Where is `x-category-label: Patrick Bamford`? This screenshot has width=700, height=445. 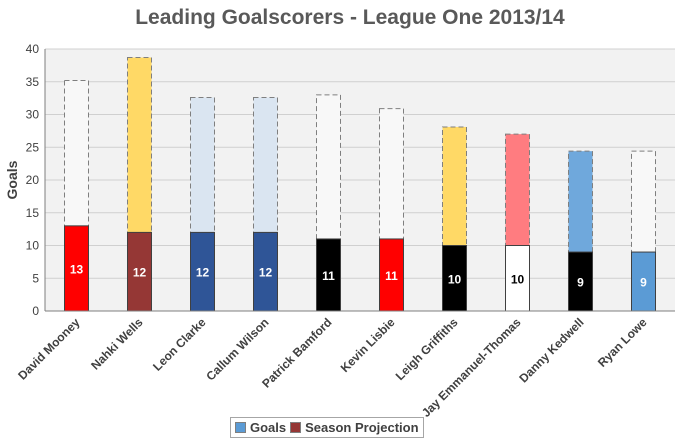
x-category-label: Patrick Bamford is located at coordinates (296, 352).